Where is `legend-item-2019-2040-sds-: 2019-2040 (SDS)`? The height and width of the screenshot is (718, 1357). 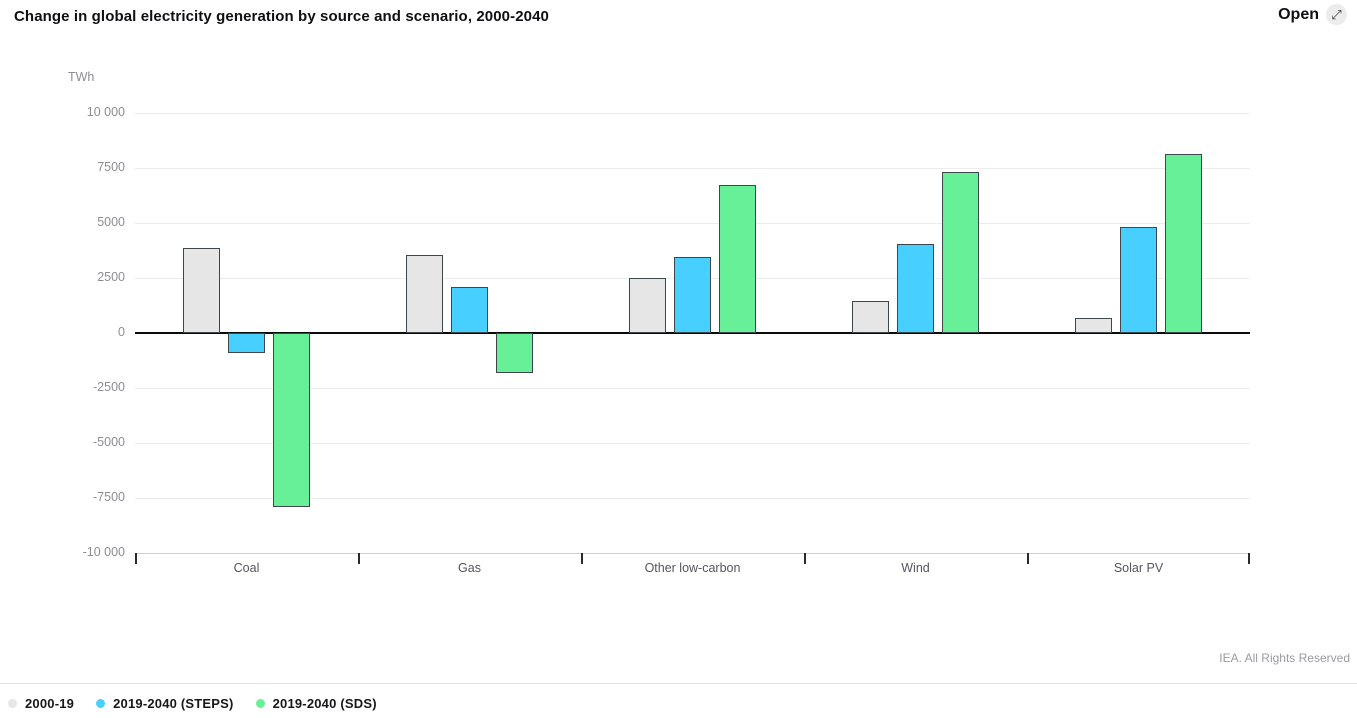 legend-item-2019-2040-sds-: 2019-2040 (SDS) is located at coordinates (316, 703).